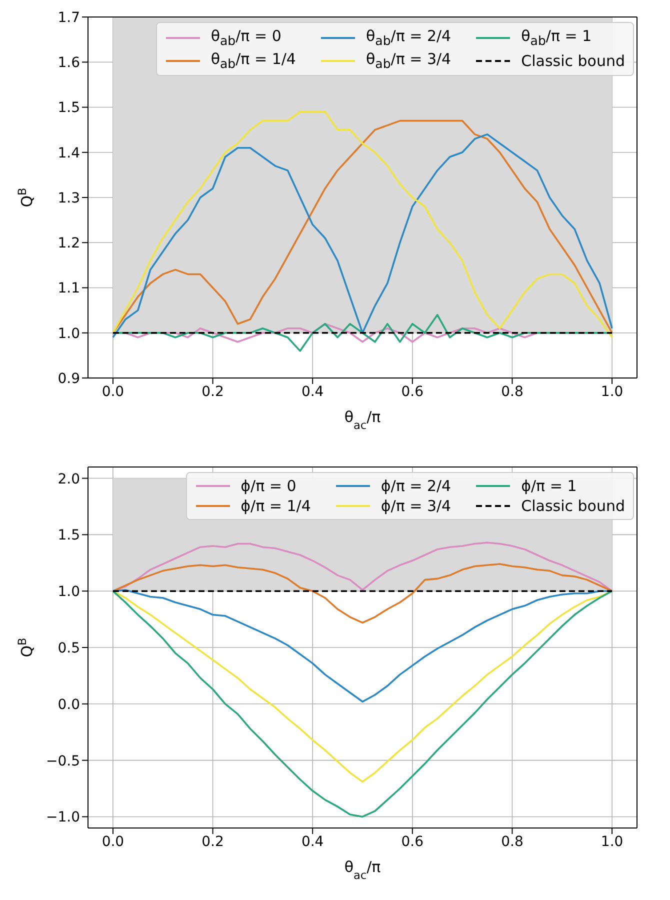 The height and width of the screenshot is (900, 670). Describe the element at coordinates (69, 153) in the screenshot. I see `y-tick-label: 1.4` at that location.